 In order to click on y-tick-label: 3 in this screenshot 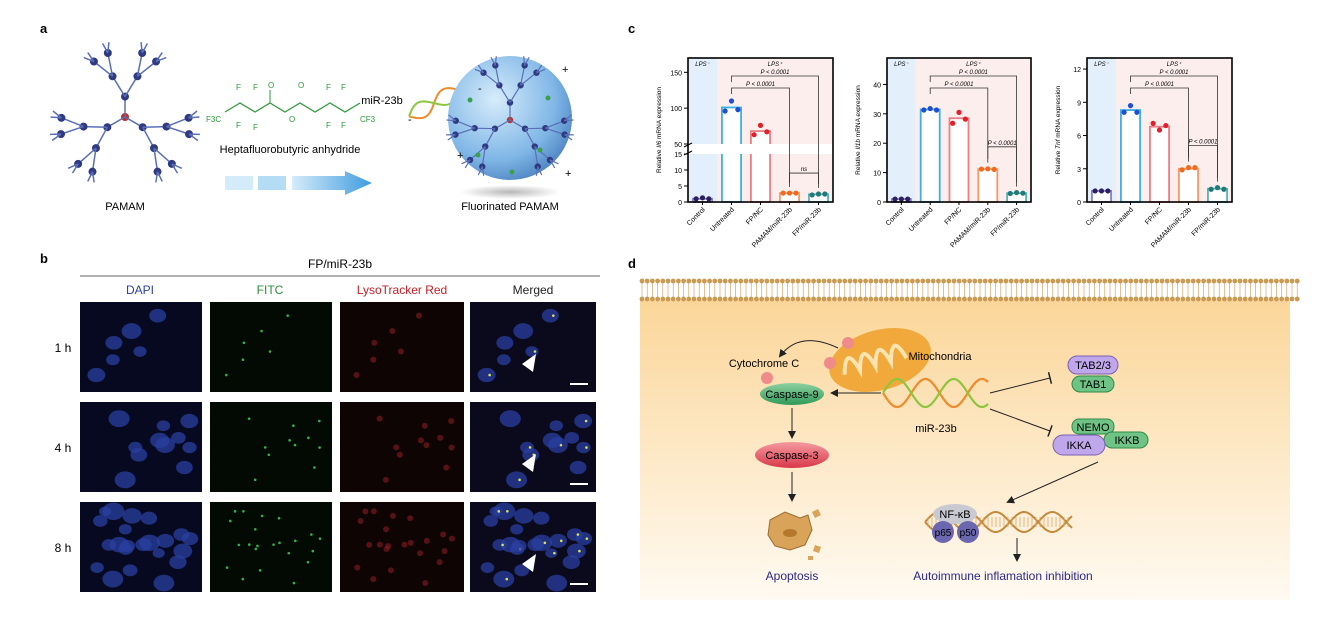, I will do `click(1079, 170)`.